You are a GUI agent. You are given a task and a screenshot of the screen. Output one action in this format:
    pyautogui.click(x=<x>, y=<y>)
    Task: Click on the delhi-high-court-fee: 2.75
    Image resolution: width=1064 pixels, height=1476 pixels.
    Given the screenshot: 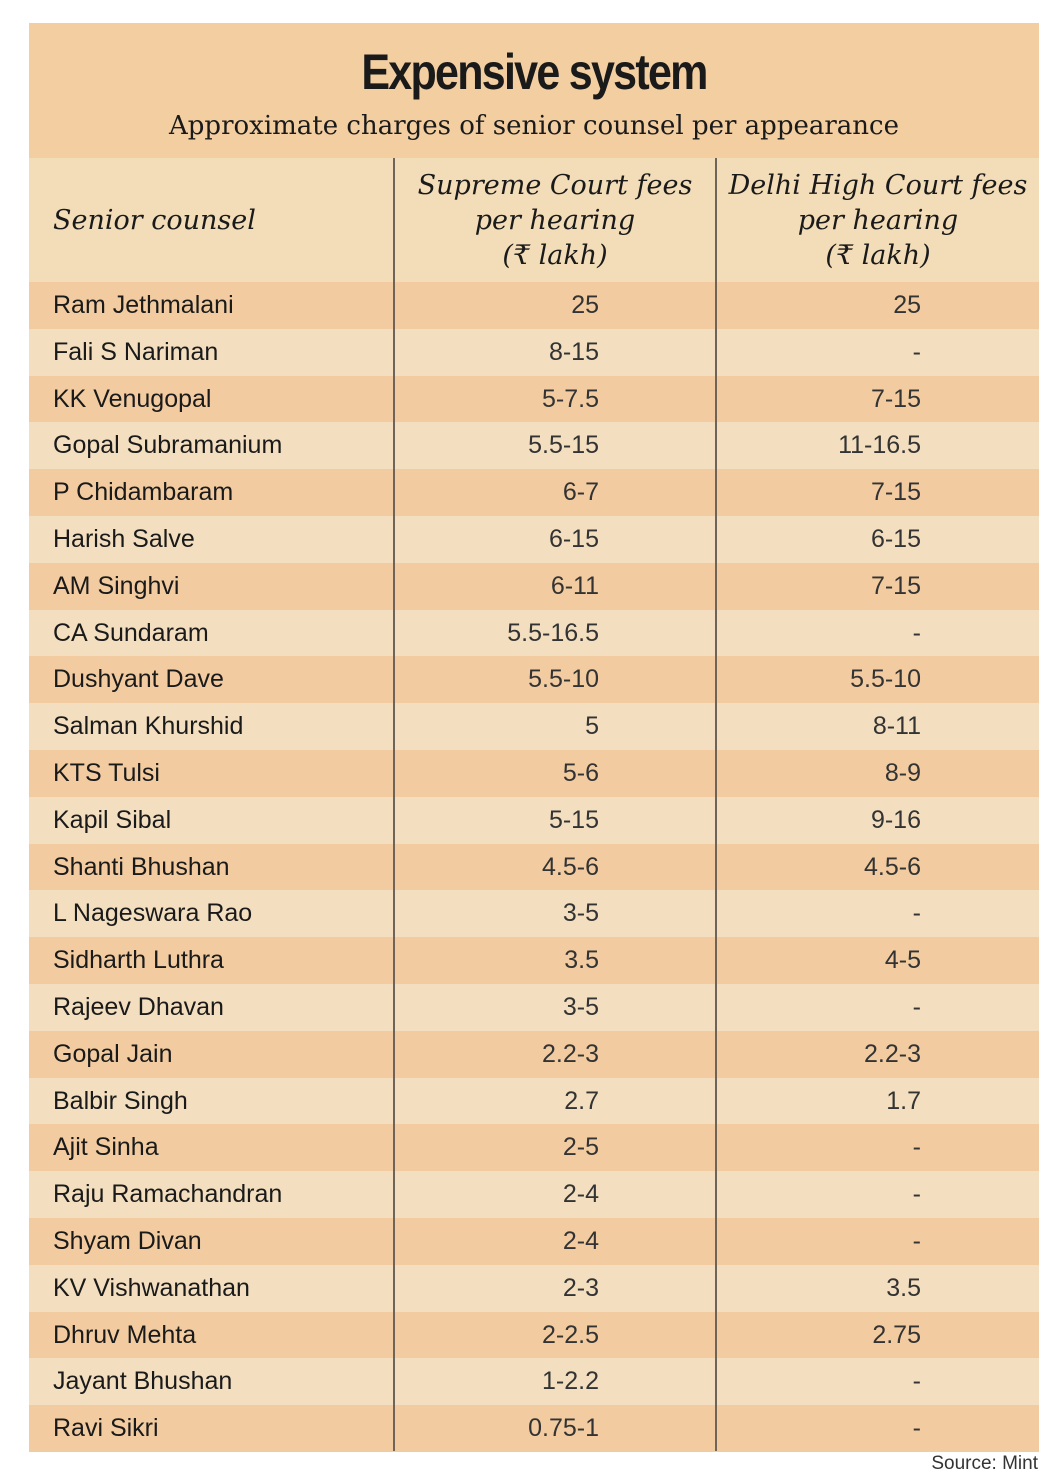 What is the action you would take?
    pyautogui.click(x=896, y=1334)
    